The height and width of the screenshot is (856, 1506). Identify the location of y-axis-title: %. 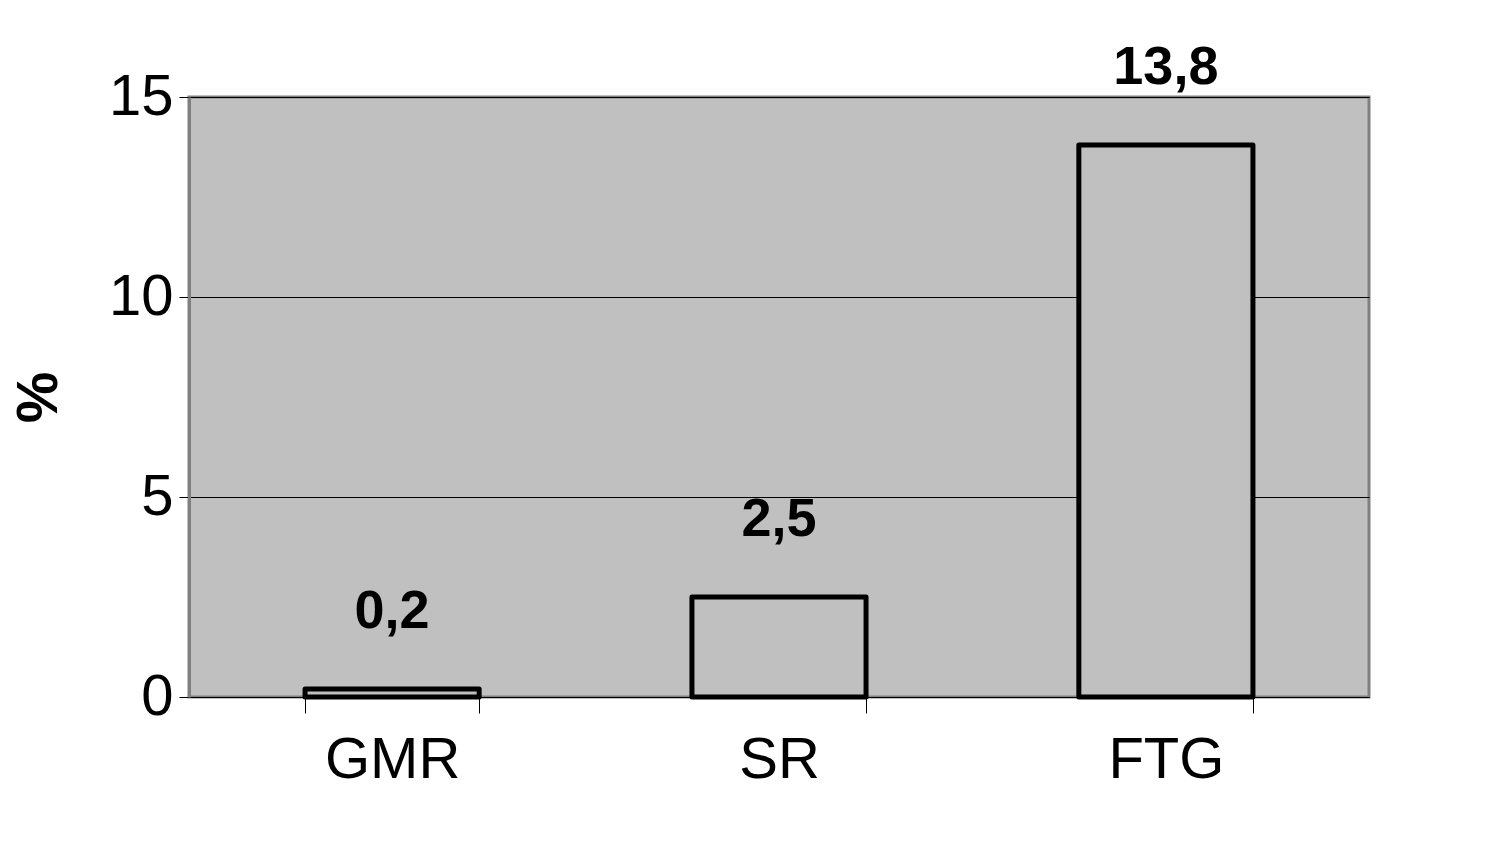
(36, 397).